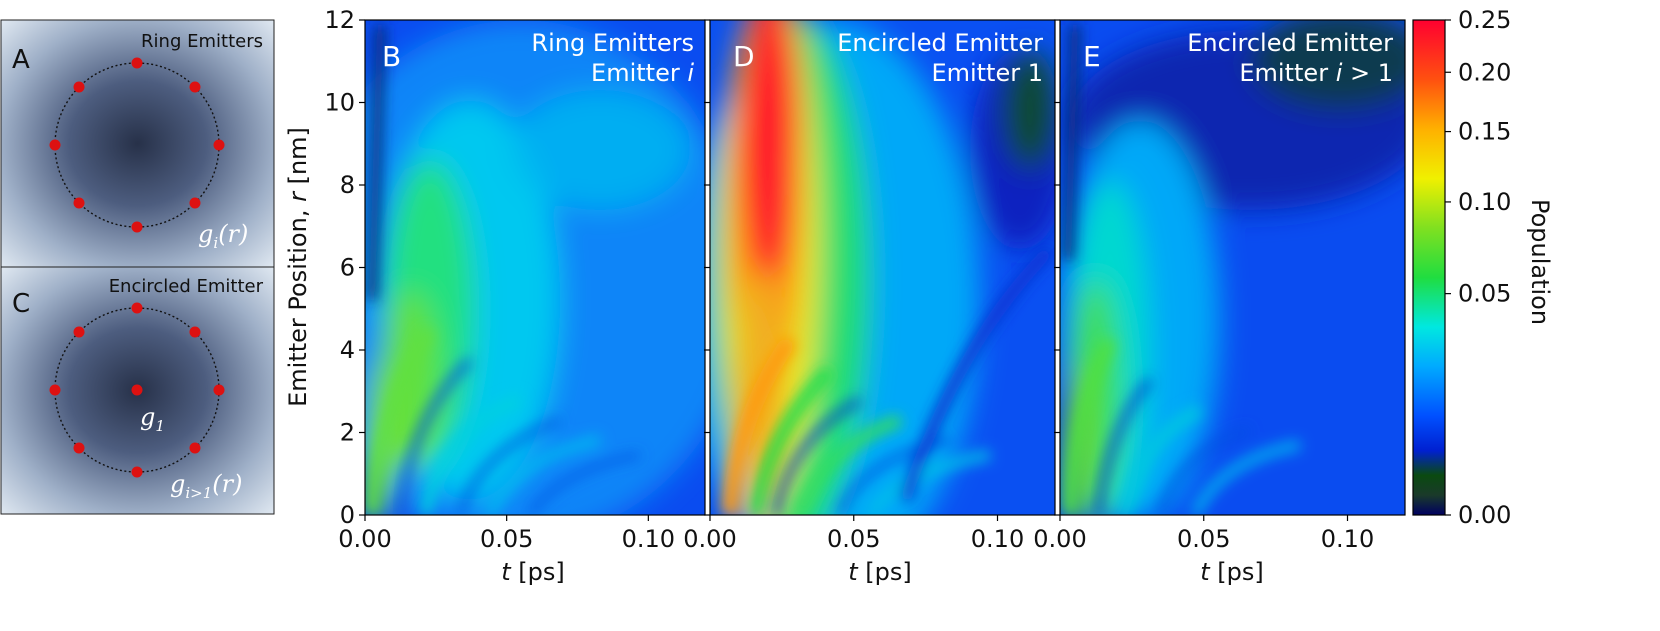 Image resolution: width=1660 pixels, height=631 pixels. I want to click on y-tick-label: 6, so click(347, 268).